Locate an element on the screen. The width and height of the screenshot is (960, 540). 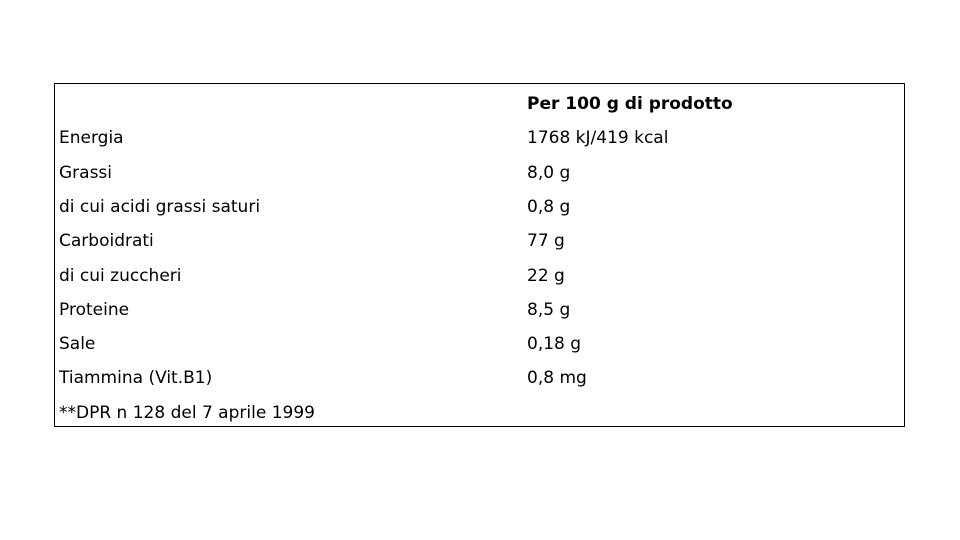
label-cell: Carboidrati is located at coordinates (106, 241).